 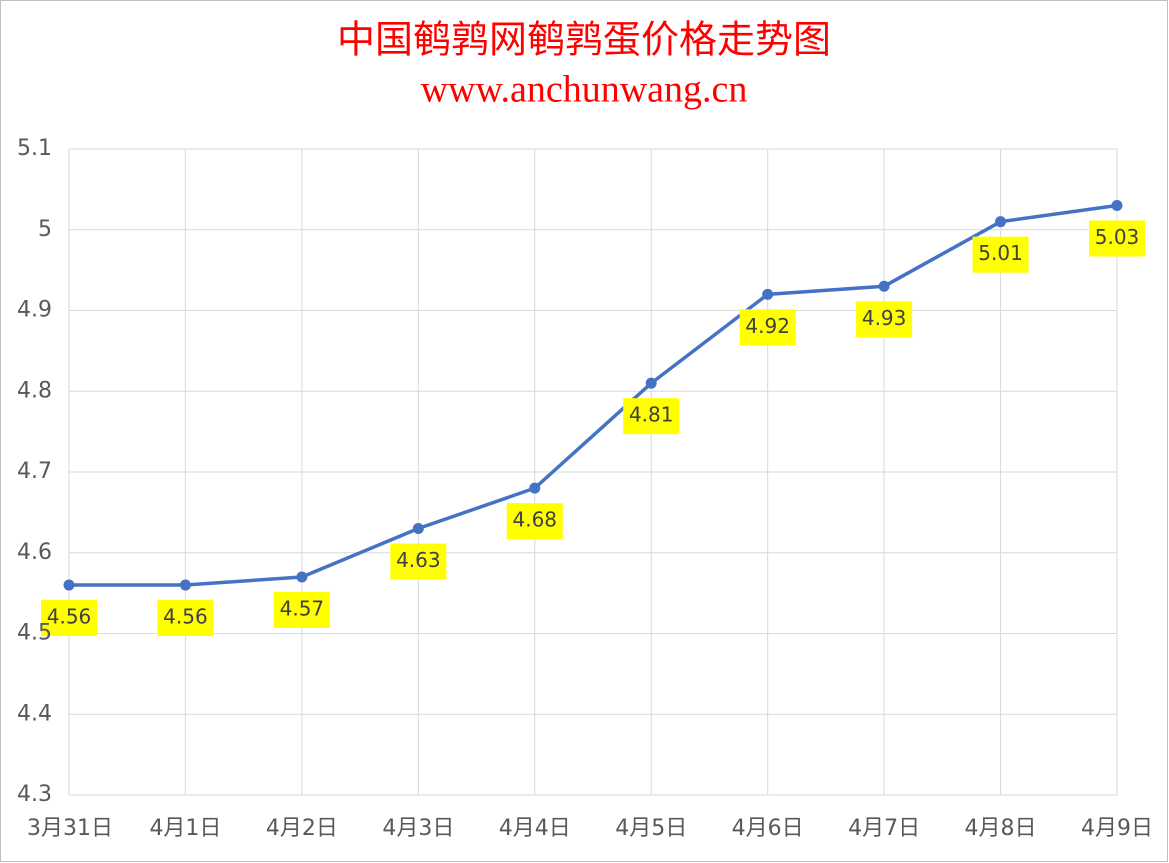 I want to click on value-label: 4.68, so click(x=535, y=520).